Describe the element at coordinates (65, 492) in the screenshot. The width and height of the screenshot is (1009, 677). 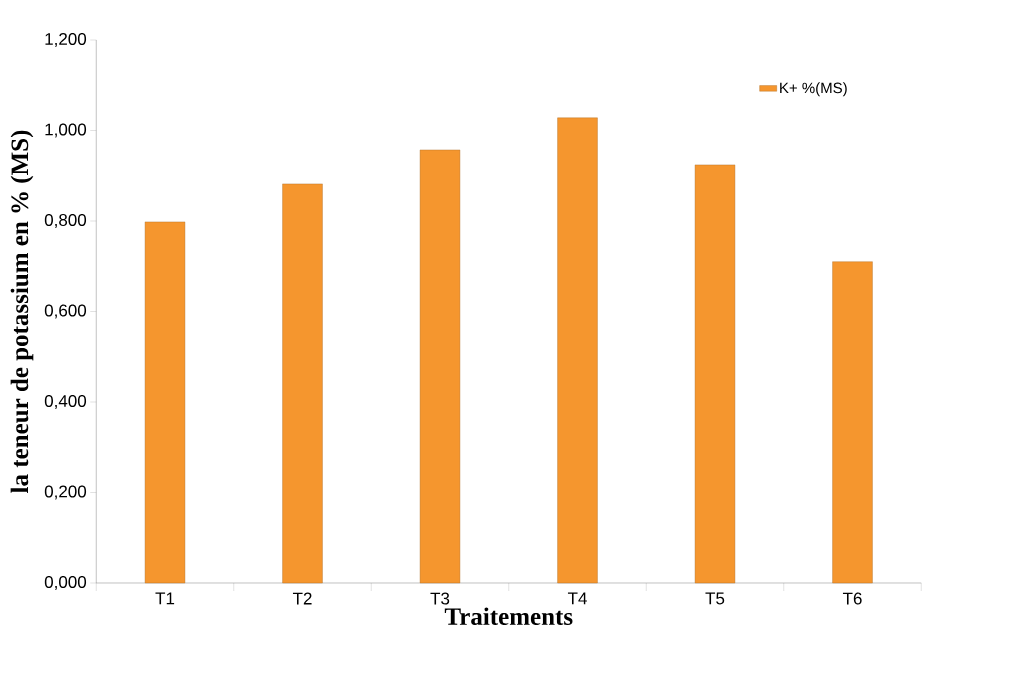
I see `y-tick-label: 0,200` at that location.